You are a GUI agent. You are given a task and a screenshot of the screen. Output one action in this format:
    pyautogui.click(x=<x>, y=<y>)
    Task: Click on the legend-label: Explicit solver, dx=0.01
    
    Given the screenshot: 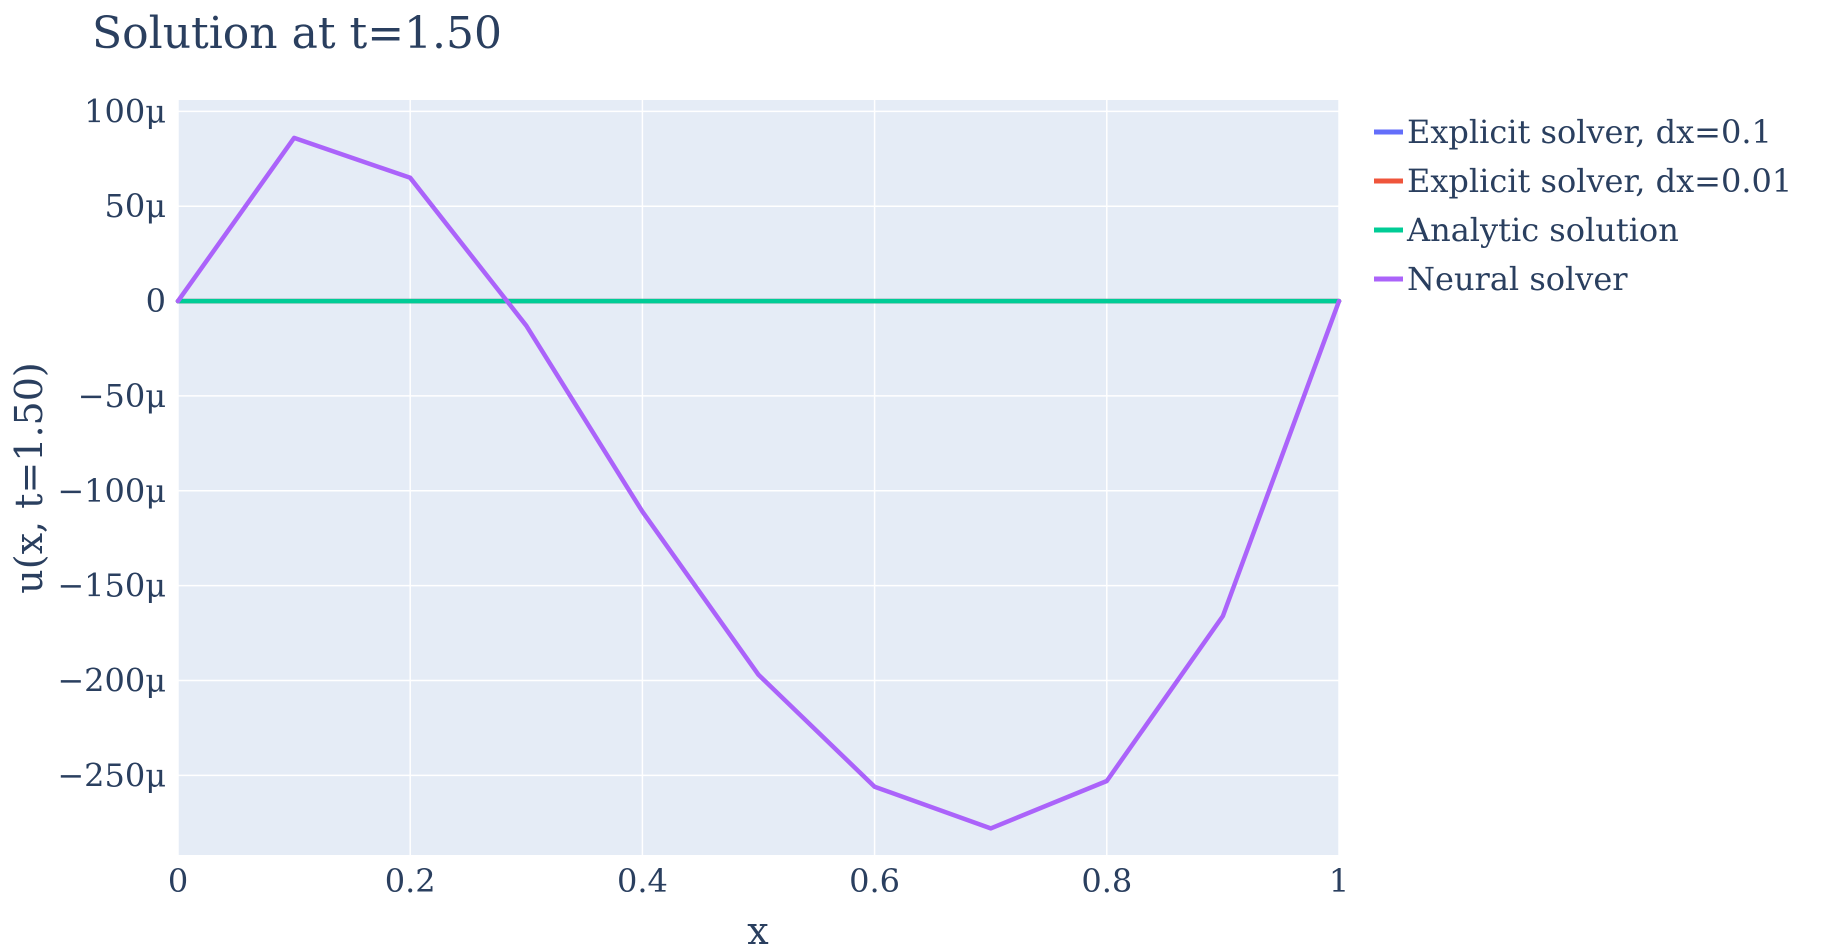 What is the action you would take?
    pyautogui.click(x=1599, y=181)
    